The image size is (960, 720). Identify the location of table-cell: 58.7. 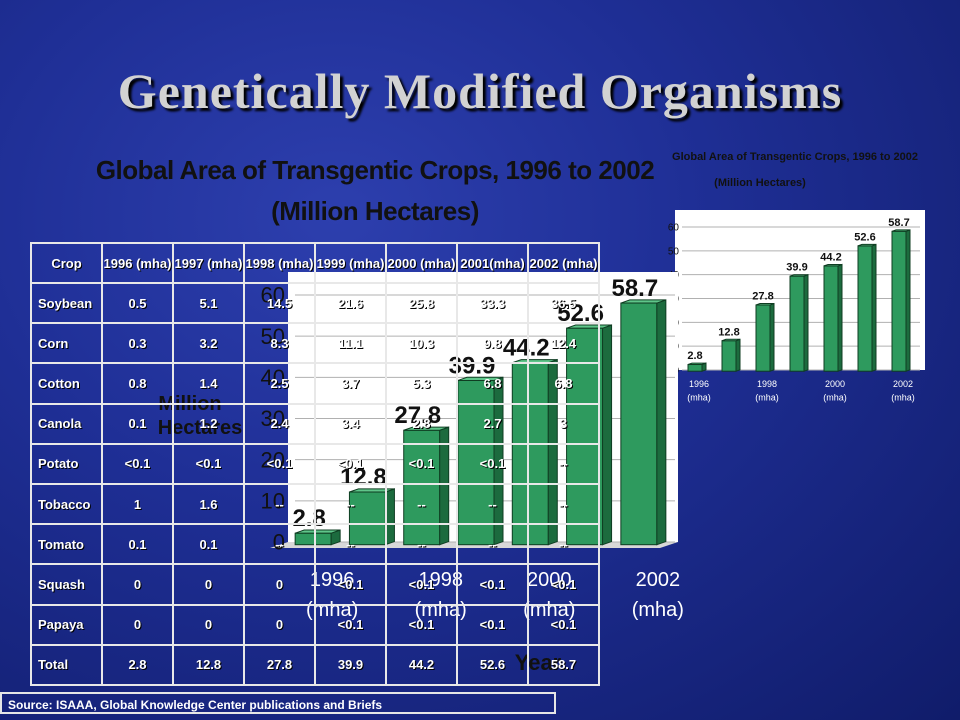
(563, 665).